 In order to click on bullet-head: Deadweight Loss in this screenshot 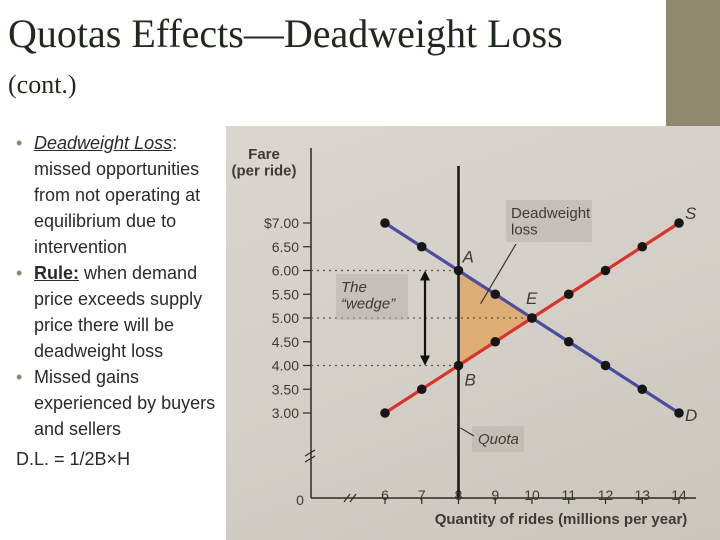, I will do `click(103, 143)`.